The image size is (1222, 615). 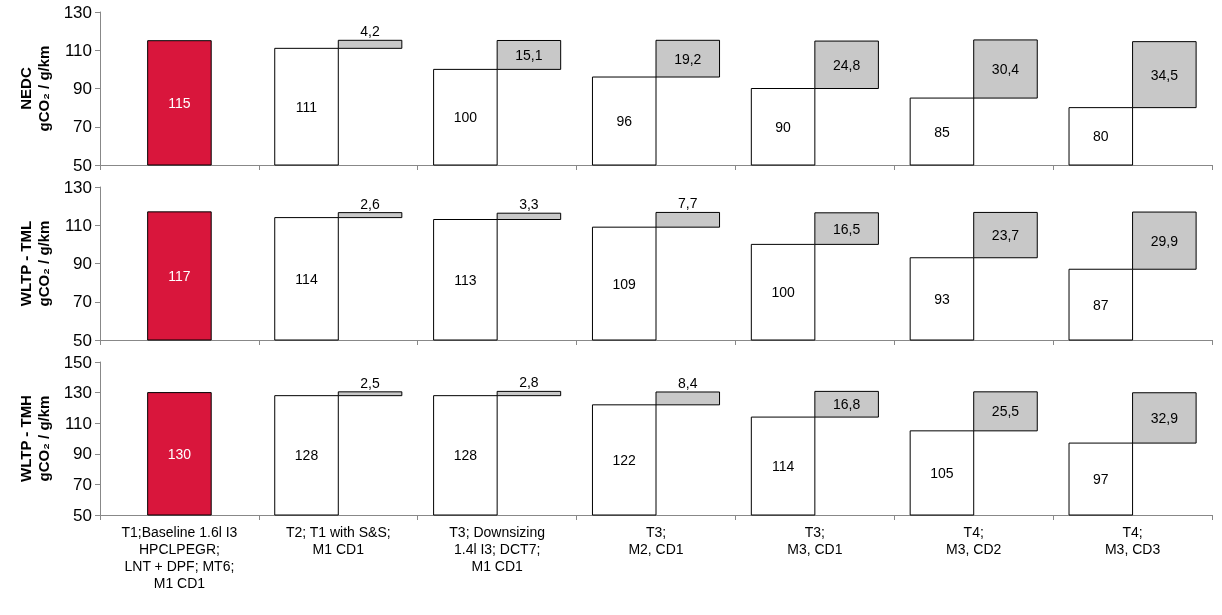 What do you see at coordinates (529, 204) in the screenshot?
I see `data-label: 3,3` at bounding box center [529, 204].